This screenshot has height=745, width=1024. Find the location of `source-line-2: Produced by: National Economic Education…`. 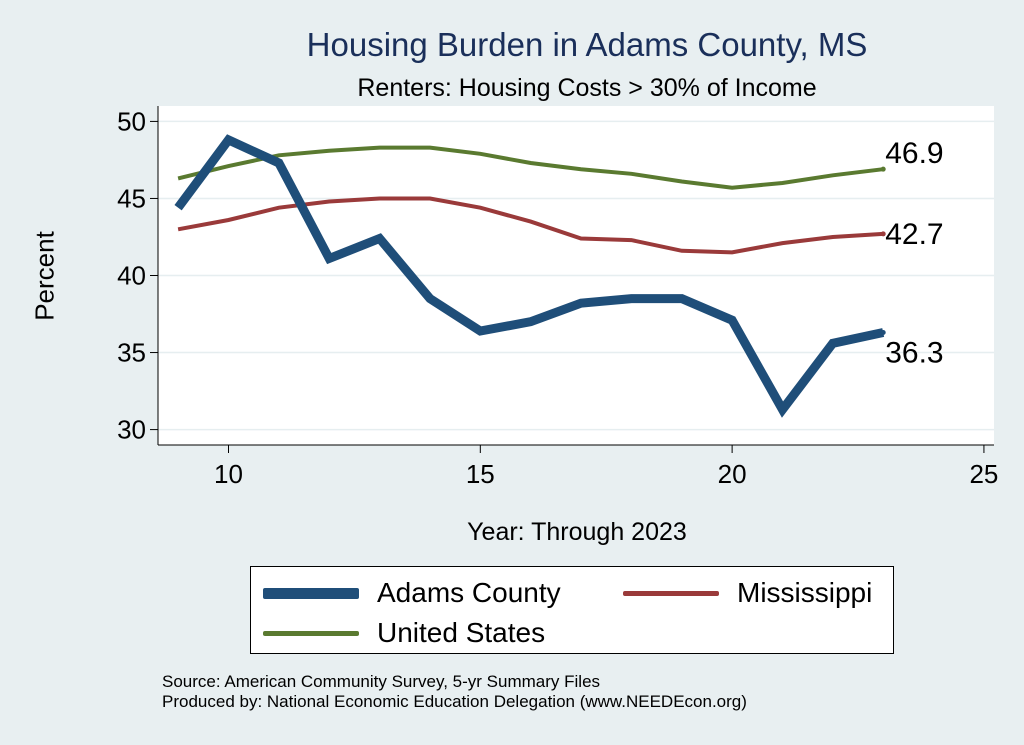

source-line-2: Produced by: National Economic Education… is located at coordinates (454, 701).